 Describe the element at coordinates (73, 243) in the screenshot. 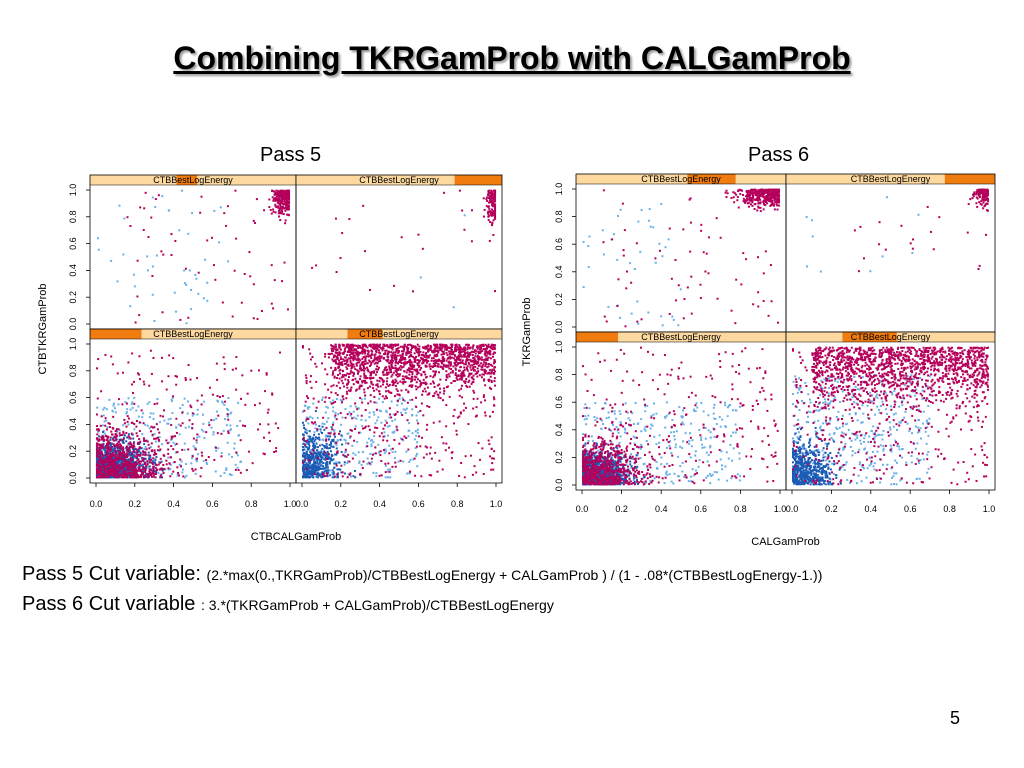

I see `y-tick-label: 0.6` at that location.